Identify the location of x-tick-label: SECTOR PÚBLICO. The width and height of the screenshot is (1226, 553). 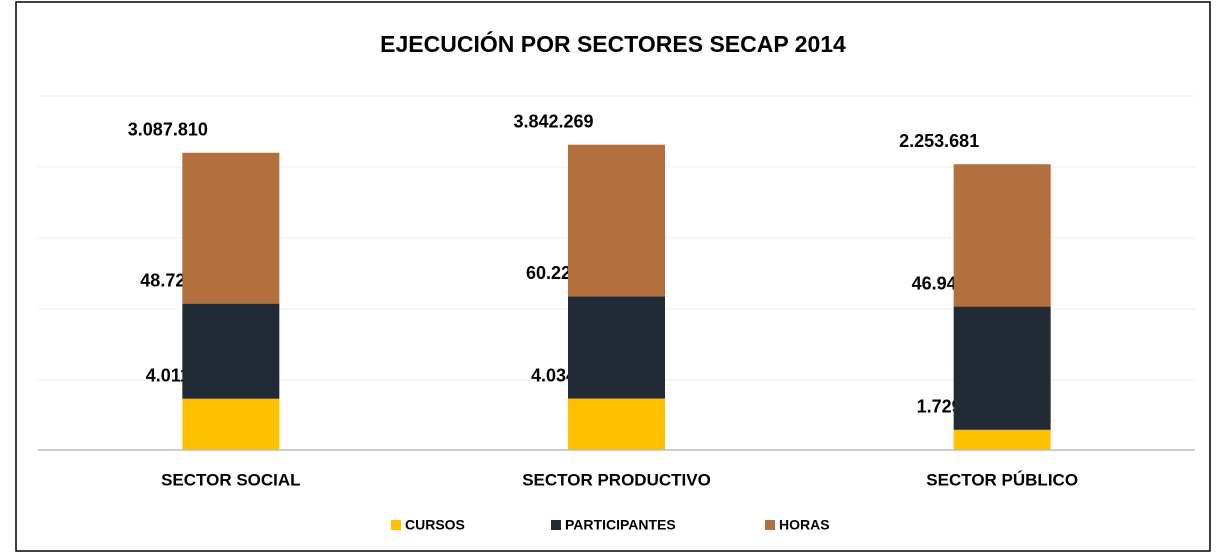
(1002, 479).